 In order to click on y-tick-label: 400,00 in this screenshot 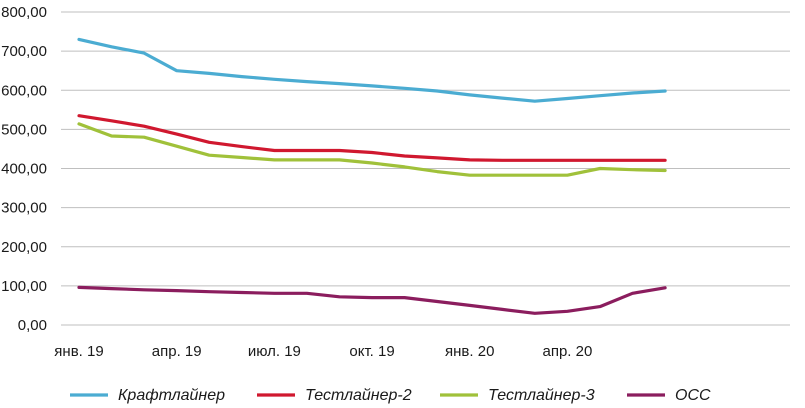, I will do `click(24, 169)`.